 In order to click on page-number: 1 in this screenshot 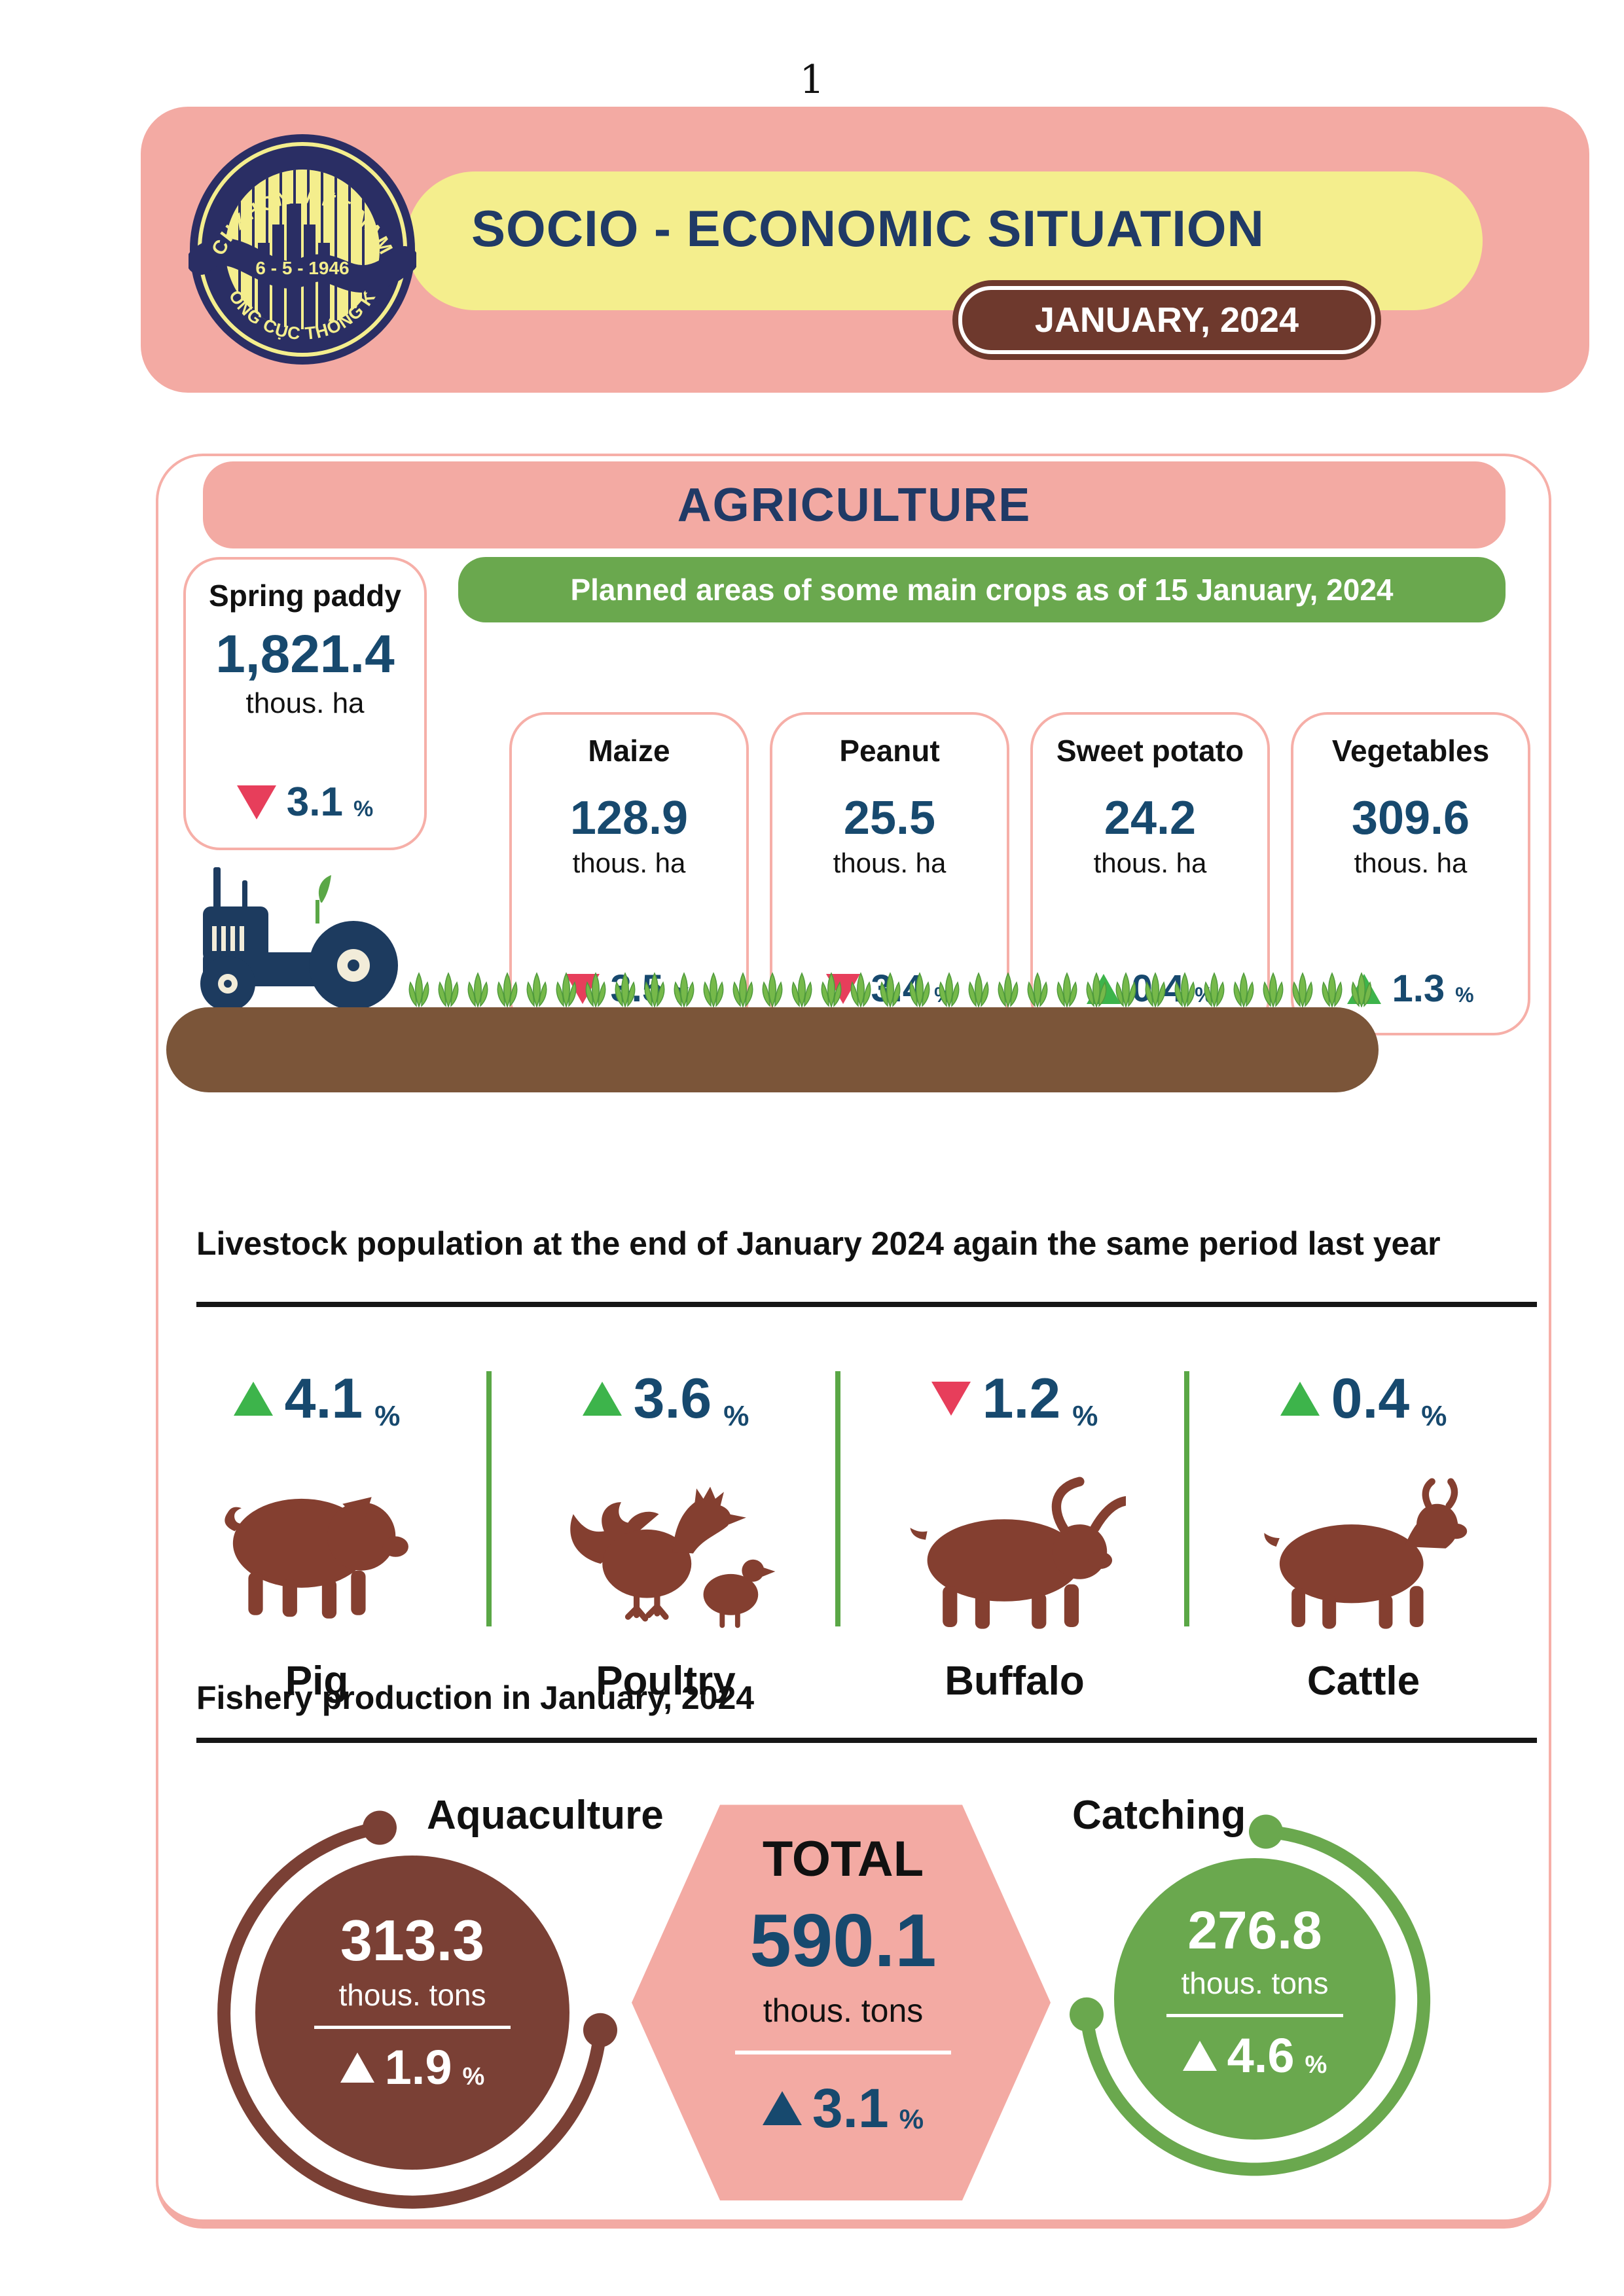, I will do `click(812, 80)`.